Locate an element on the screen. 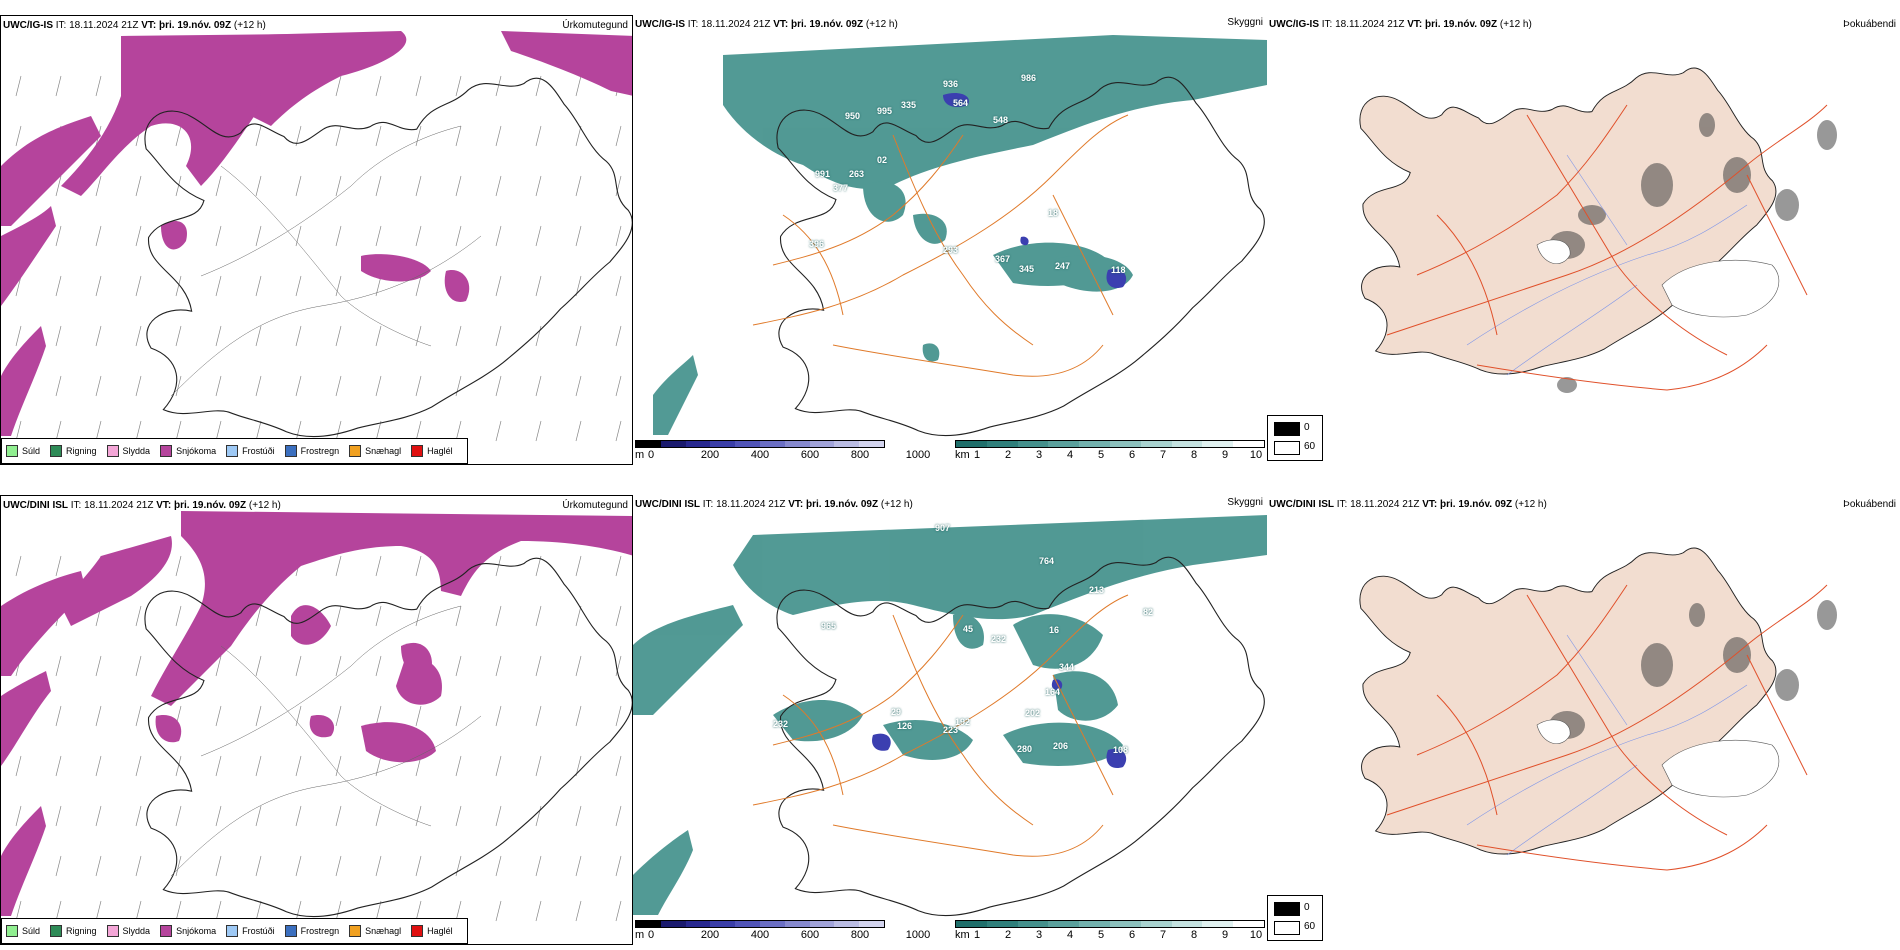 This screenshot has width=1900, height=950. wind-barbs is located at coordinates (318, 258).